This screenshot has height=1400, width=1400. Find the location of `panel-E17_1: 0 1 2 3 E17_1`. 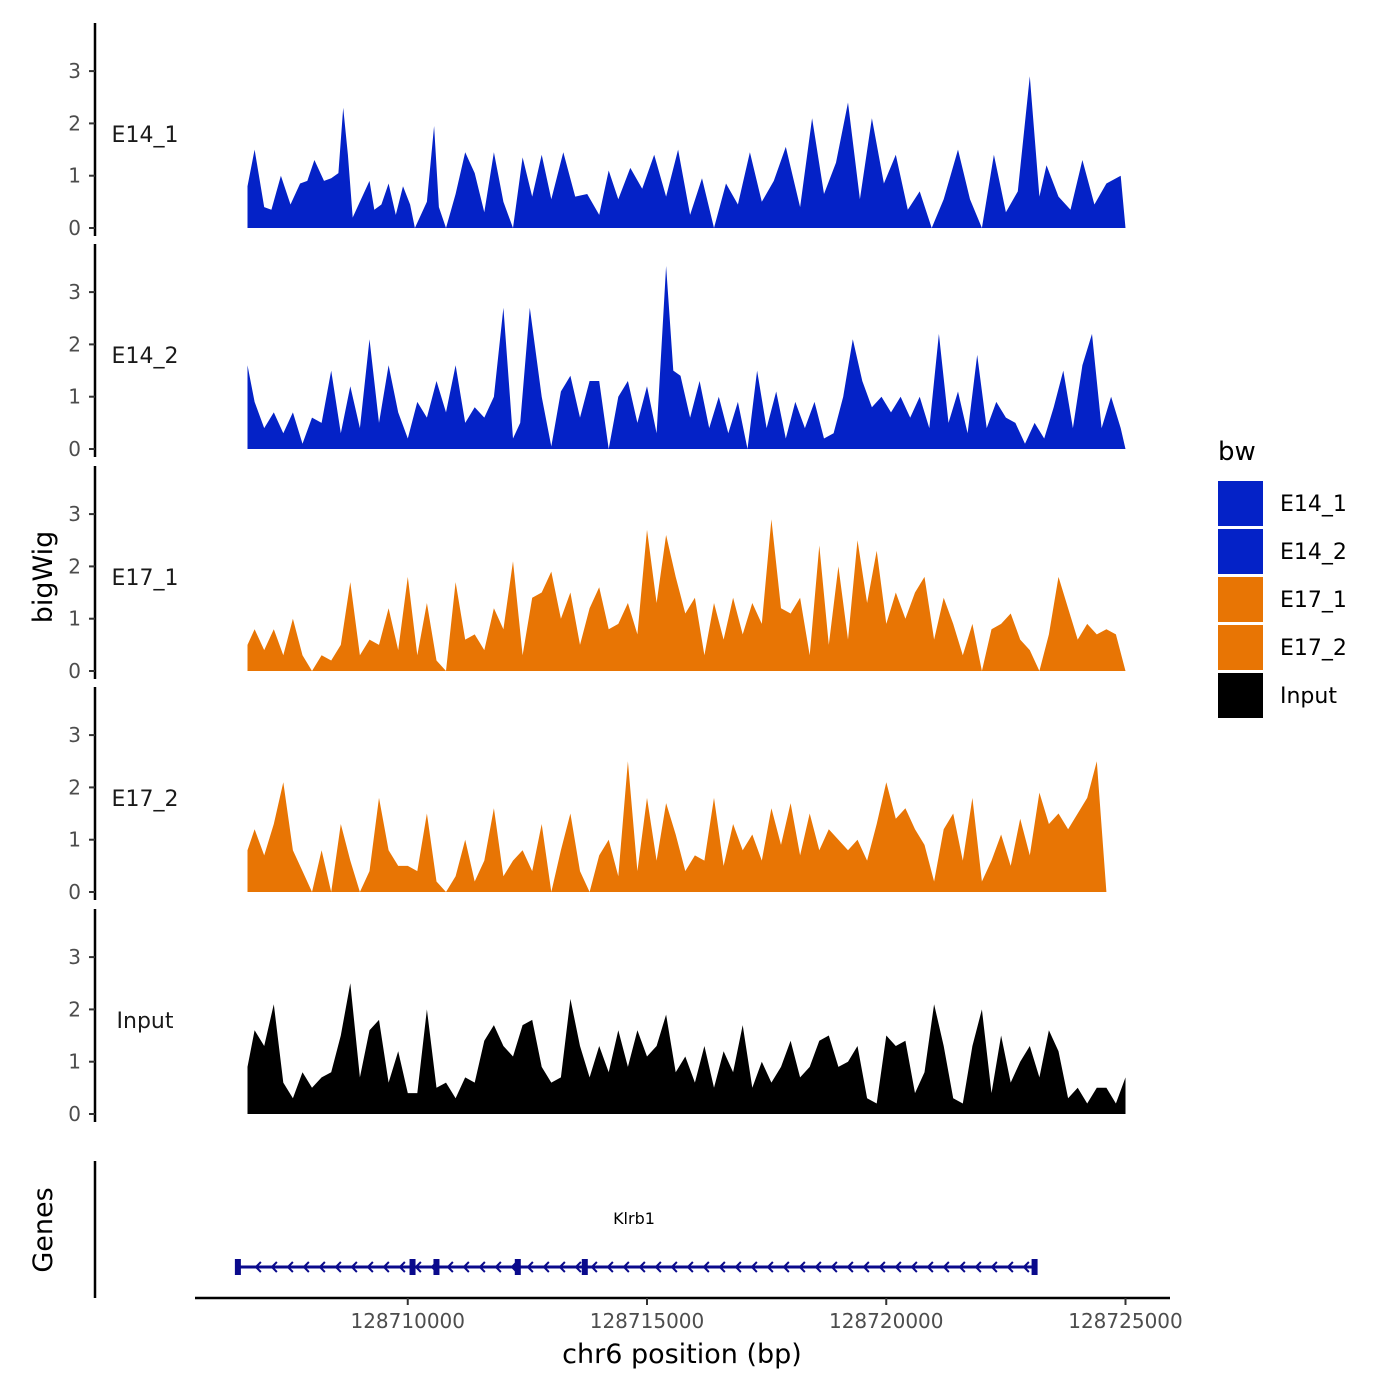

panel-E17_1: 0 1 2 3 E17_1 is located at coordinates (597, 574).